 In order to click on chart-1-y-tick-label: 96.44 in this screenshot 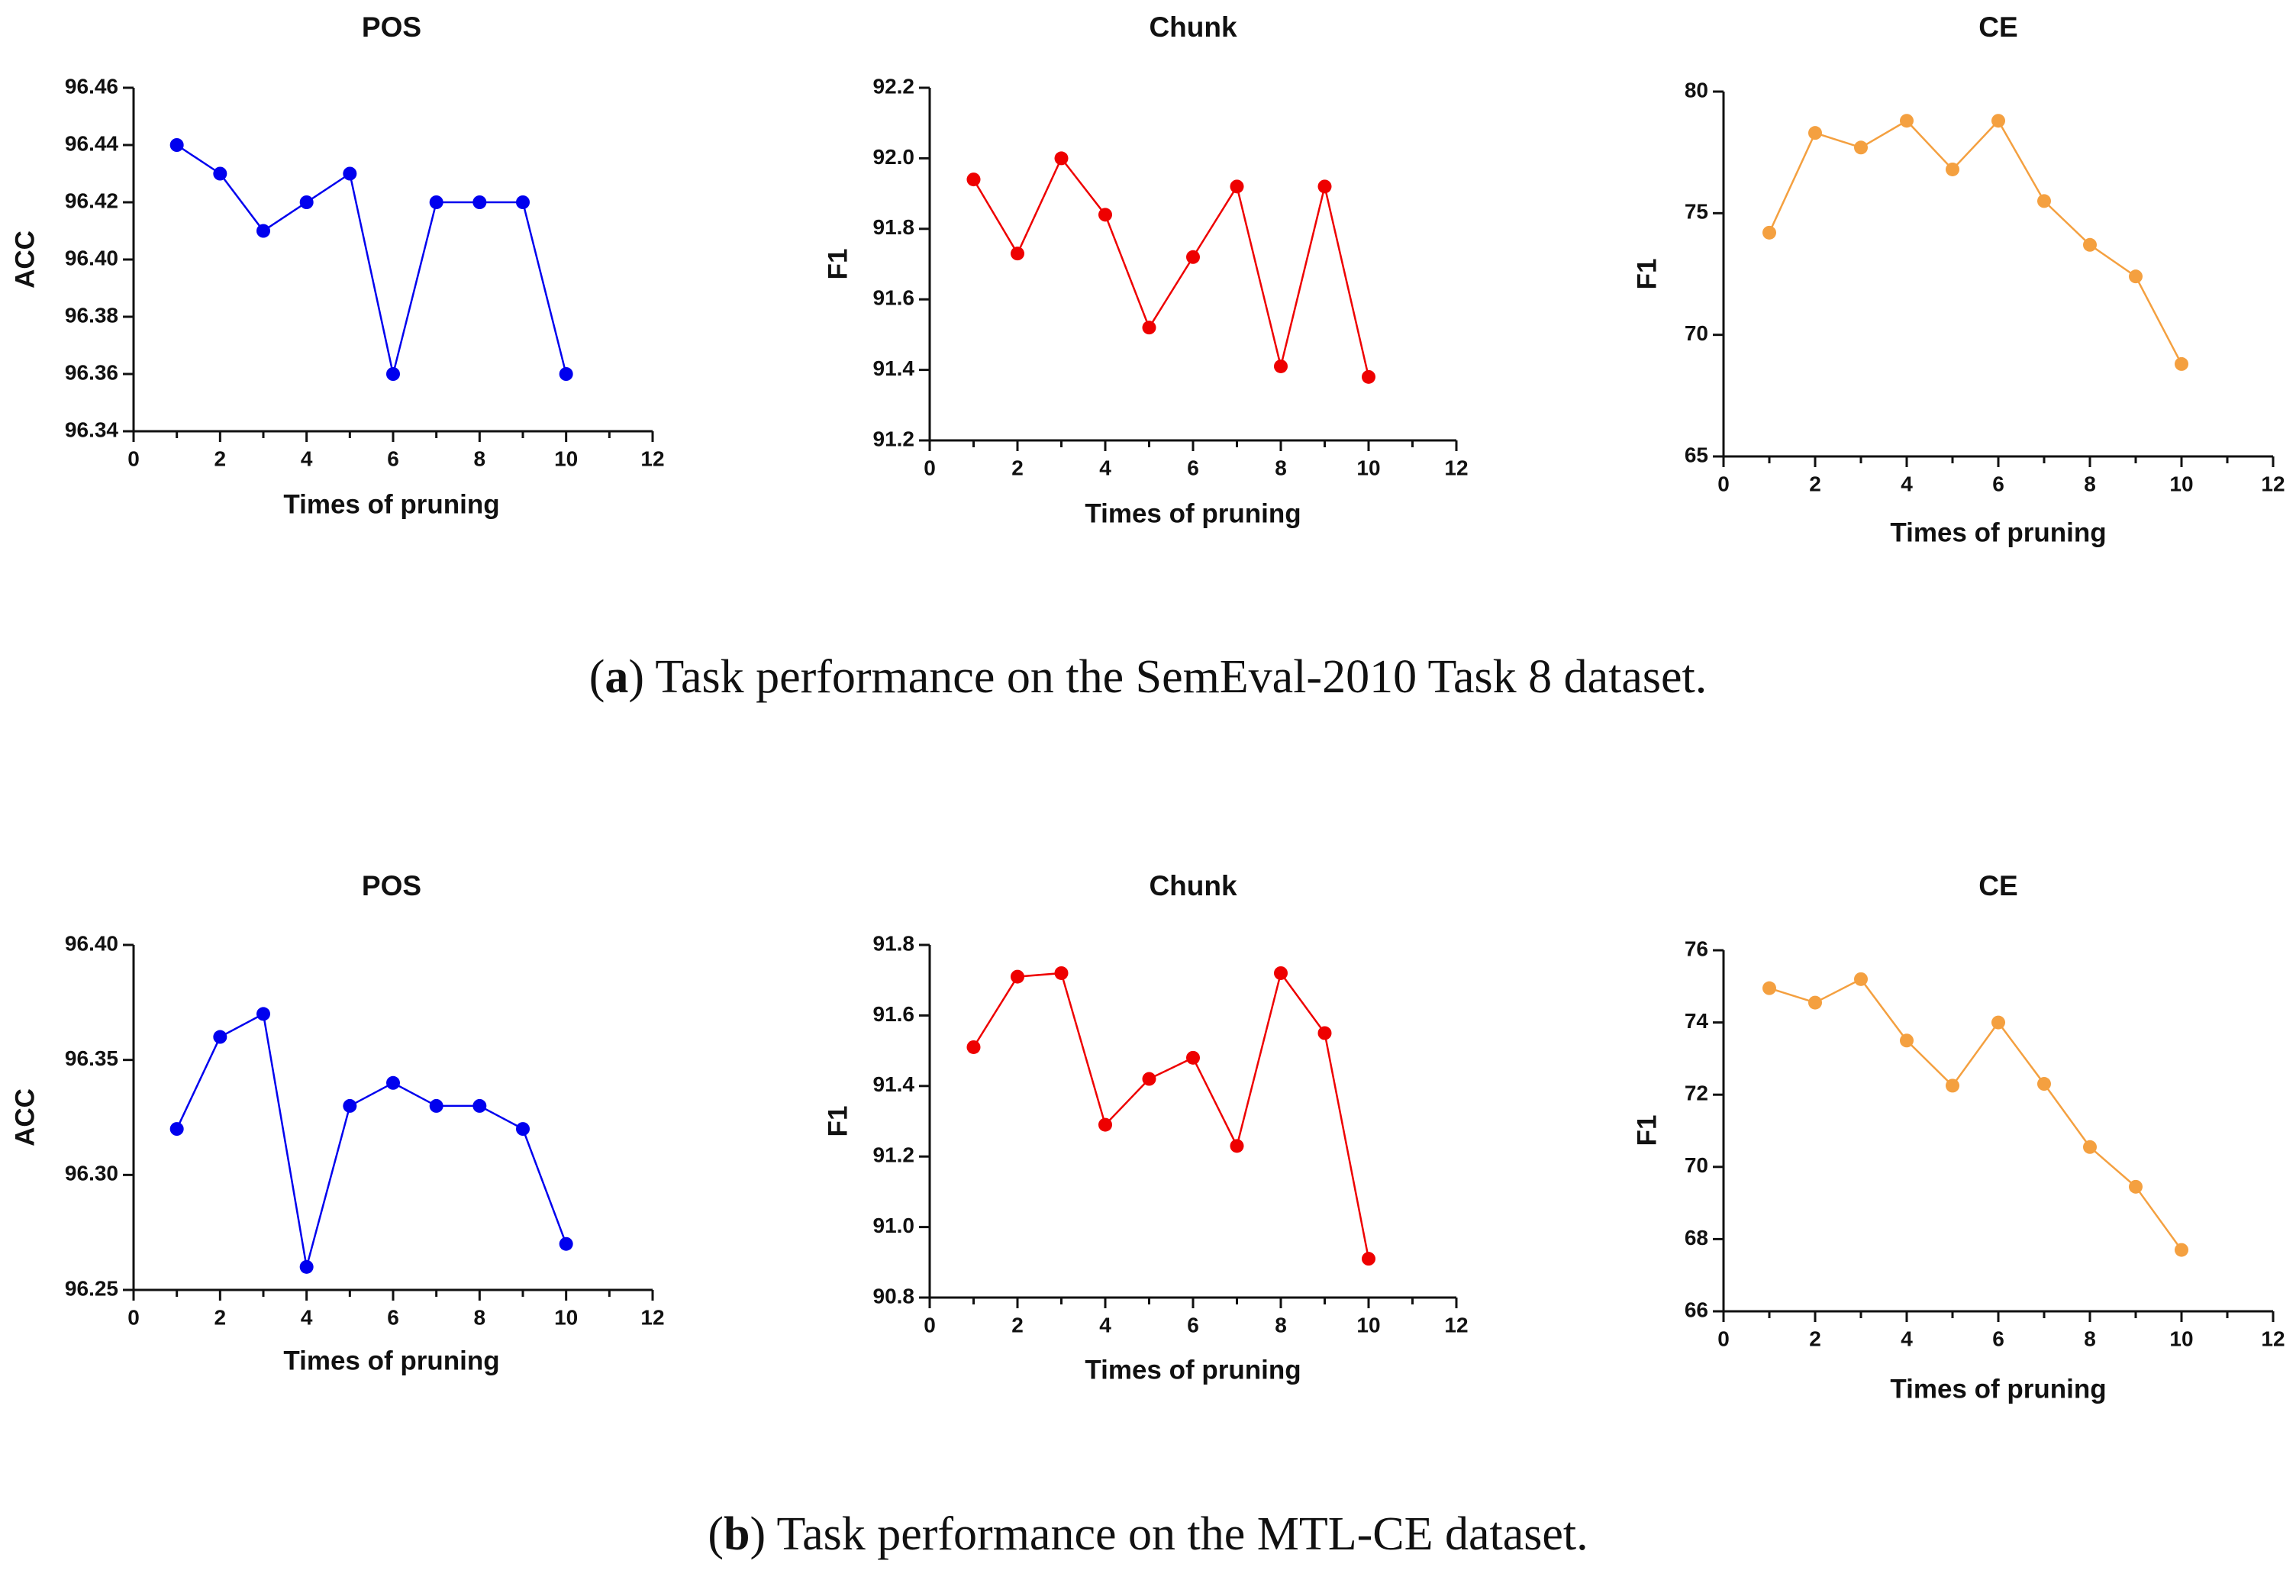, I will do `click(91, 143)`.